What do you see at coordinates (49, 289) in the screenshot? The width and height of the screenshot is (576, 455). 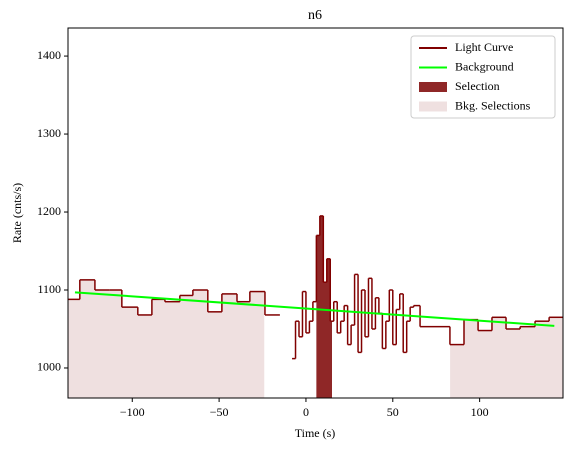 I see `y-tick-label: 1100` at bounding box center [49, 289].